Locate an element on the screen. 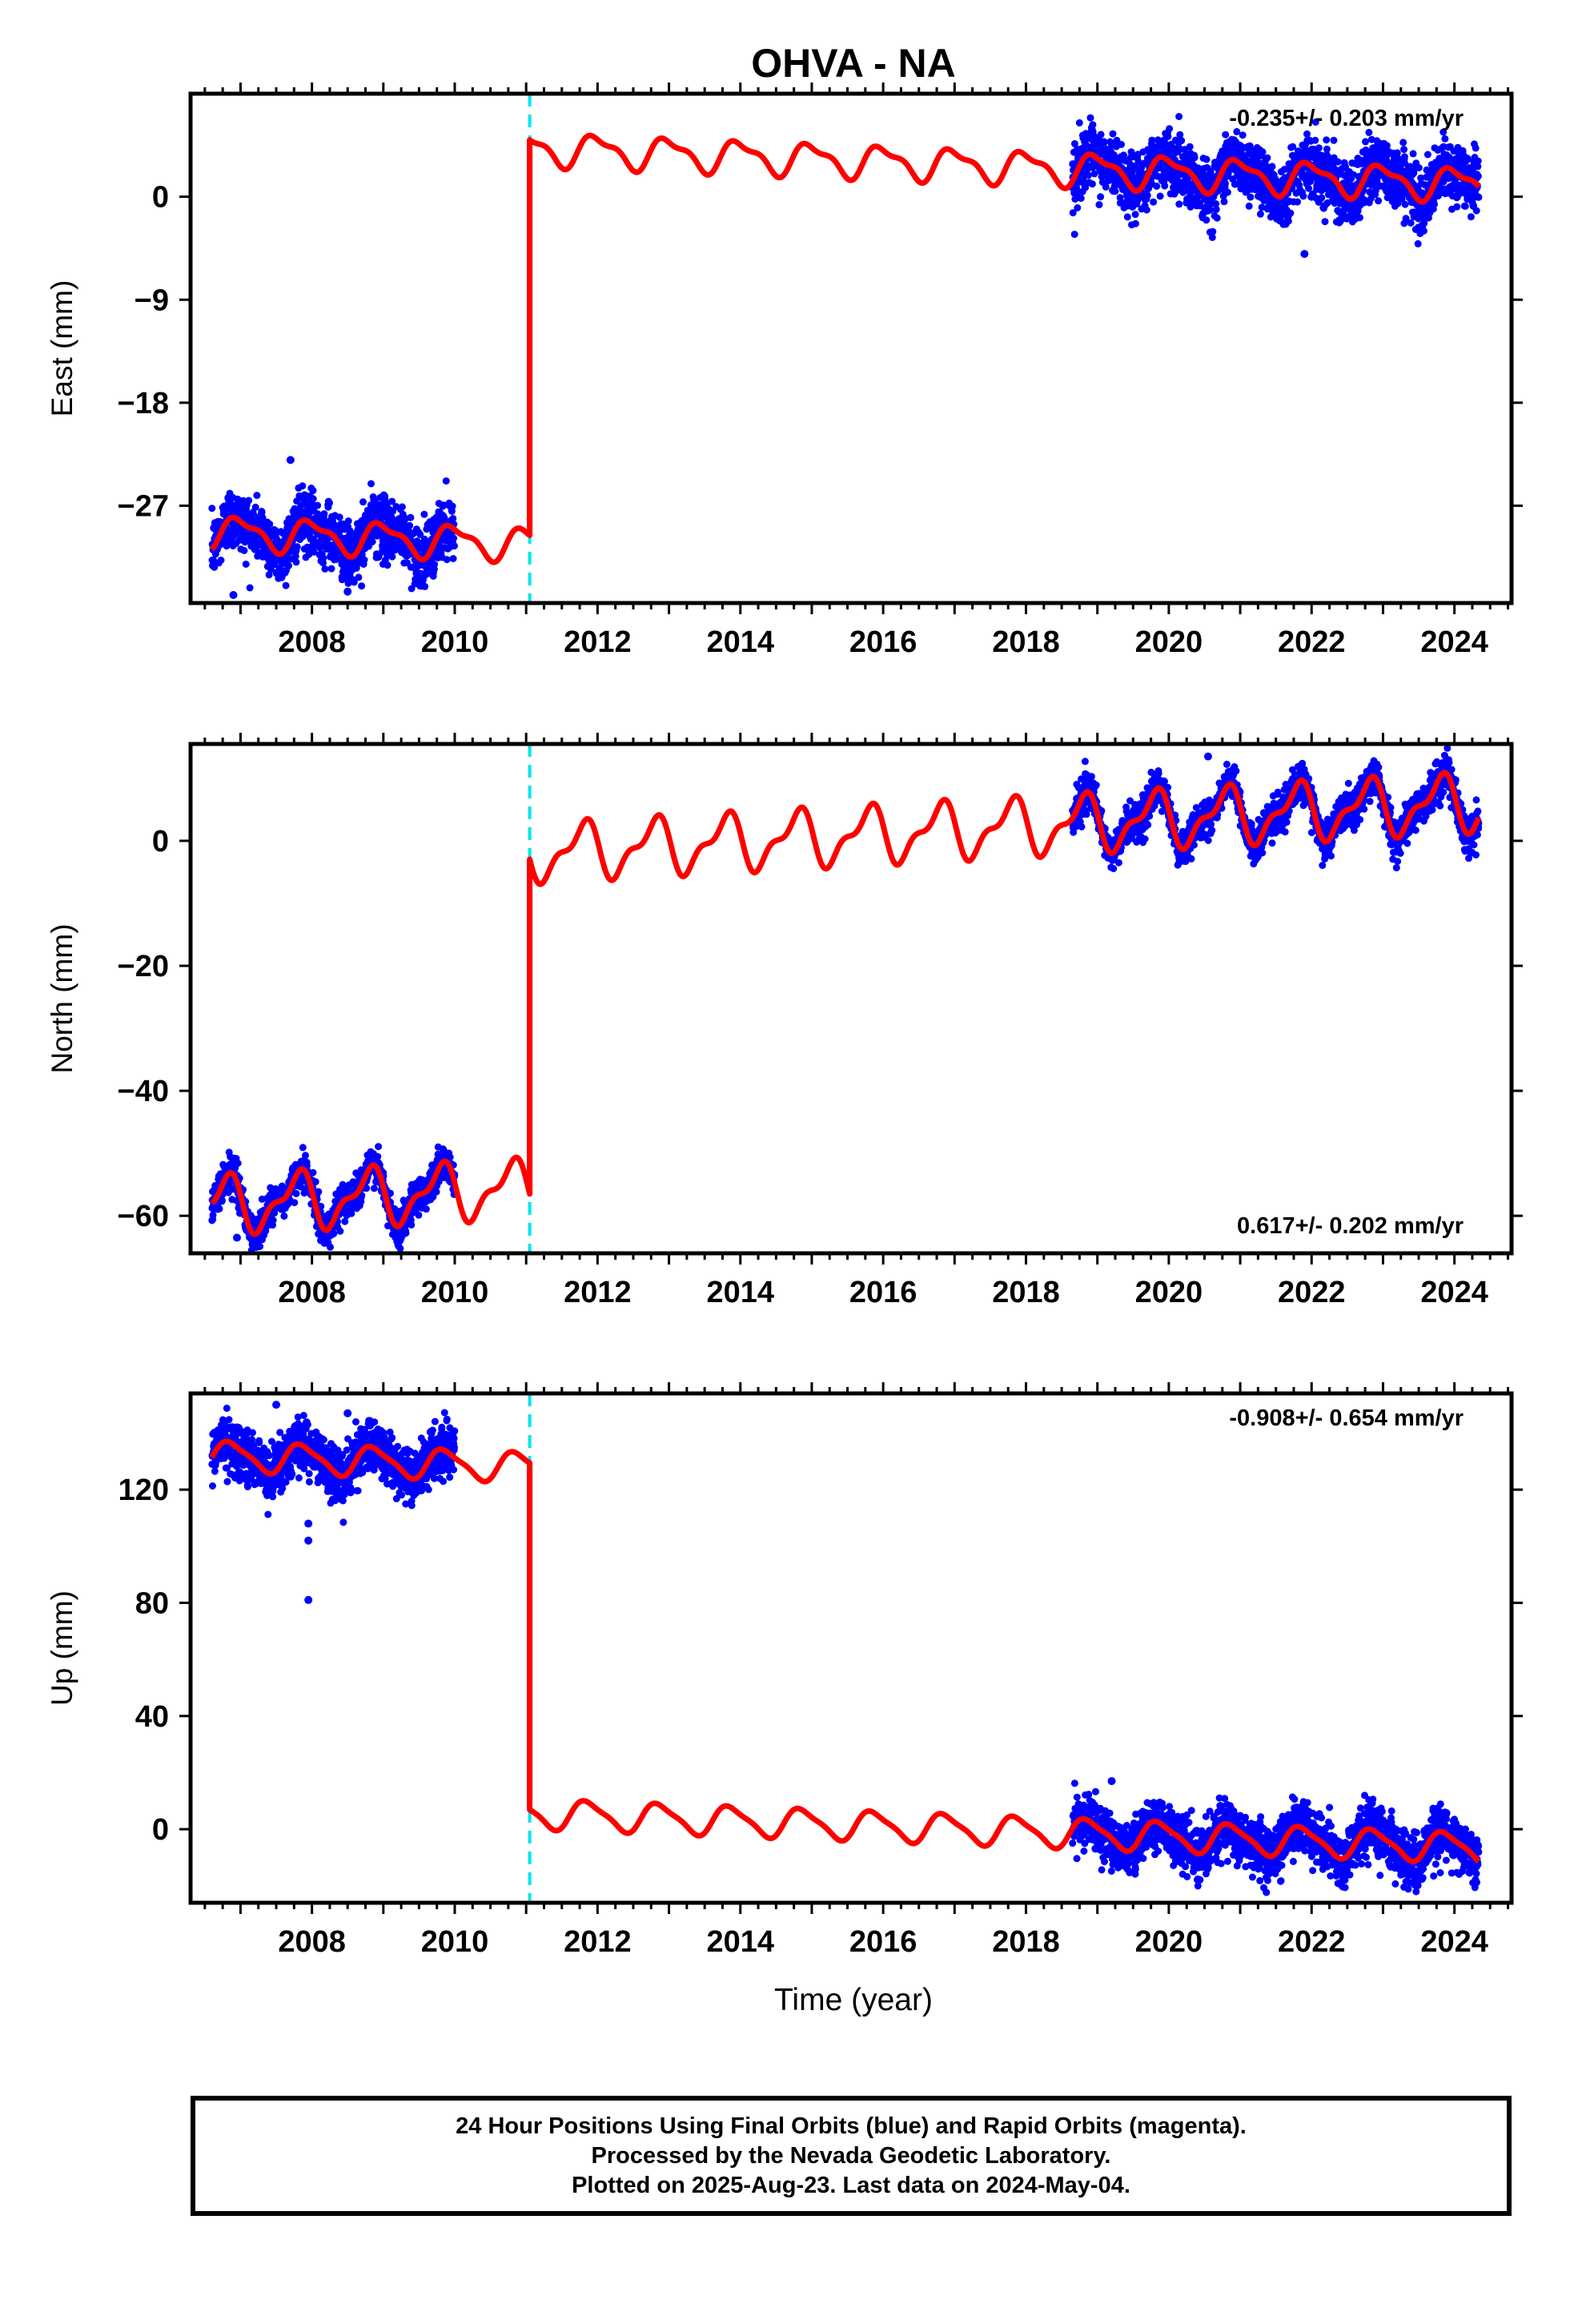 The image size is (1582, 2324). y-tick-label: −27 is located at coordinates (144, 507).